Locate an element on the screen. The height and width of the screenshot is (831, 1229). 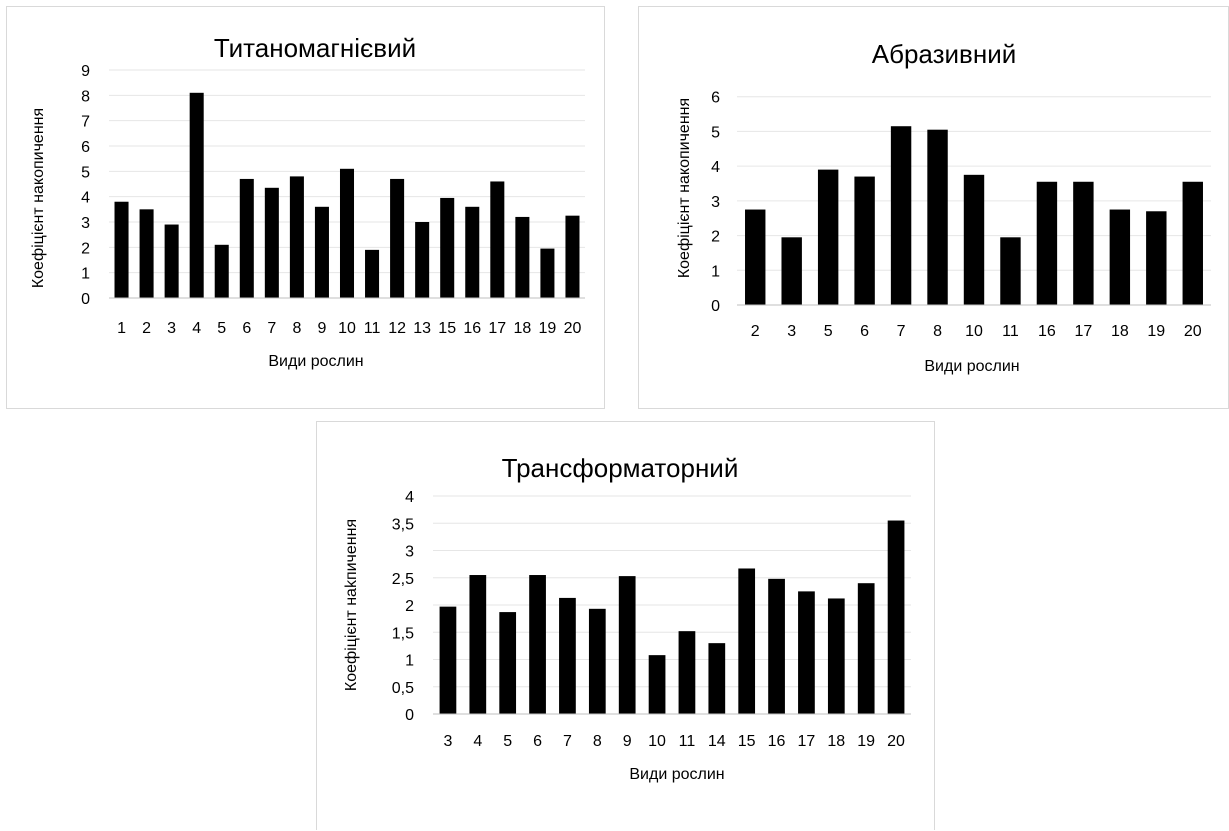
y-tick-label: 9 is located at coordinates (85, 71).